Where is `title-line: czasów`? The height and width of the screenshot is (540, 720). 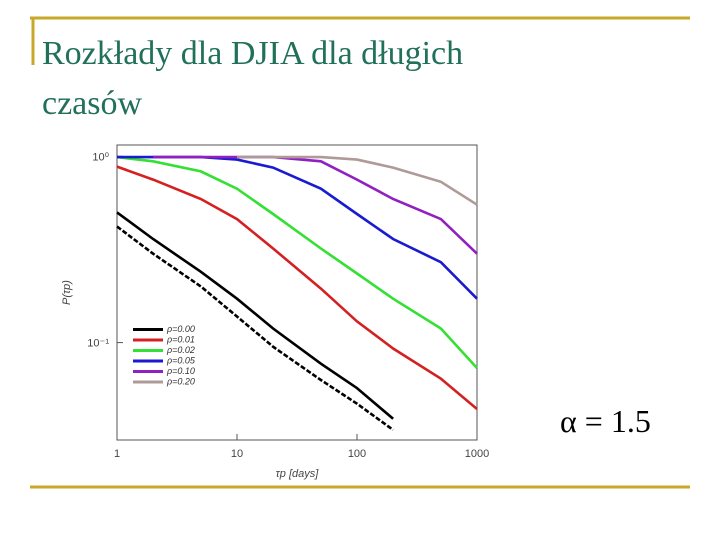 title-line: czasów is located at coordinates (92, 103).